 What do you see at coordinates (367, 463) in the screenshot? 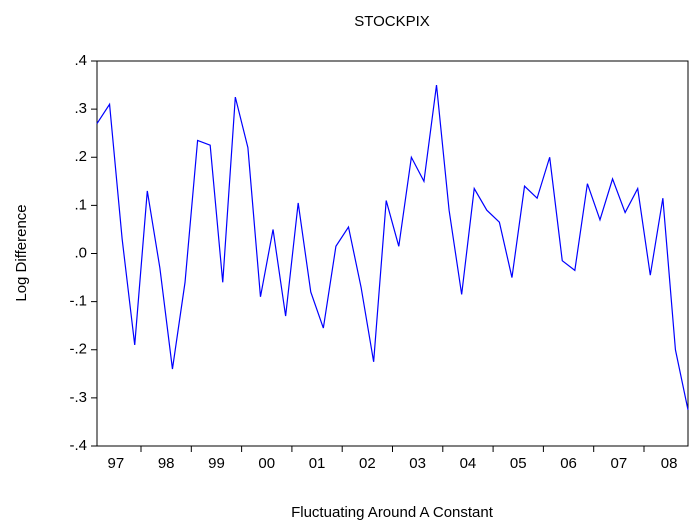
I see `x-tick-label: 02` at bounding box center [367, 463].